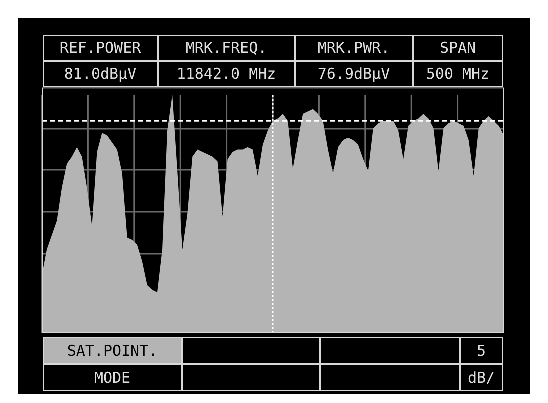 This screenshot has height=403, width=548. What do you see at coordinates (481, 377) in the screenshot?
I see `text: dB/` at bounding box center [481, 377].